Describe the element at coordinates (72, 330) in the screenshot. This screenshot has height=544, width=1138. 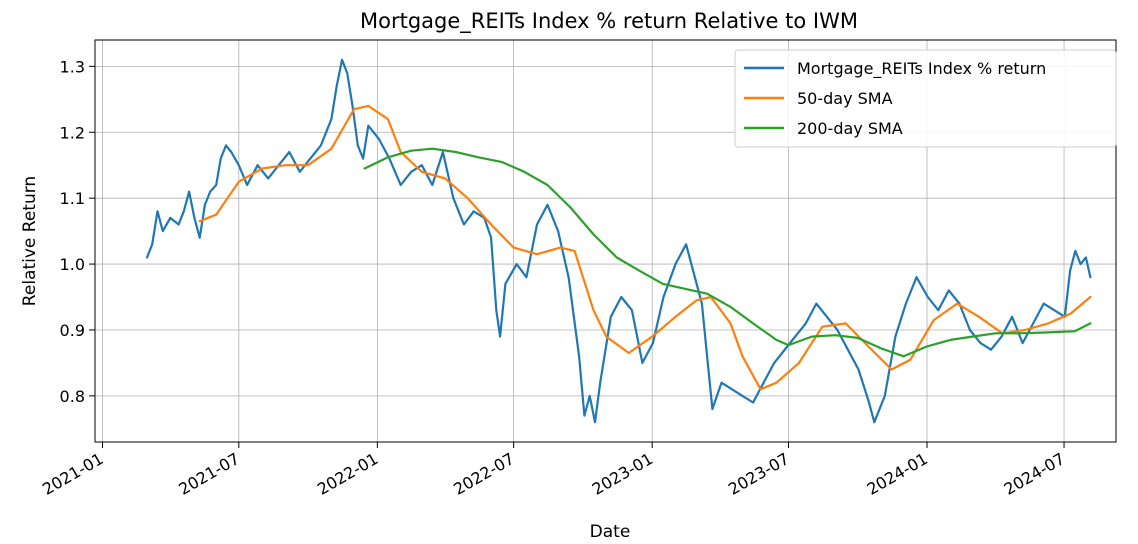
I see `y-tick-label: 0.9` at that location.